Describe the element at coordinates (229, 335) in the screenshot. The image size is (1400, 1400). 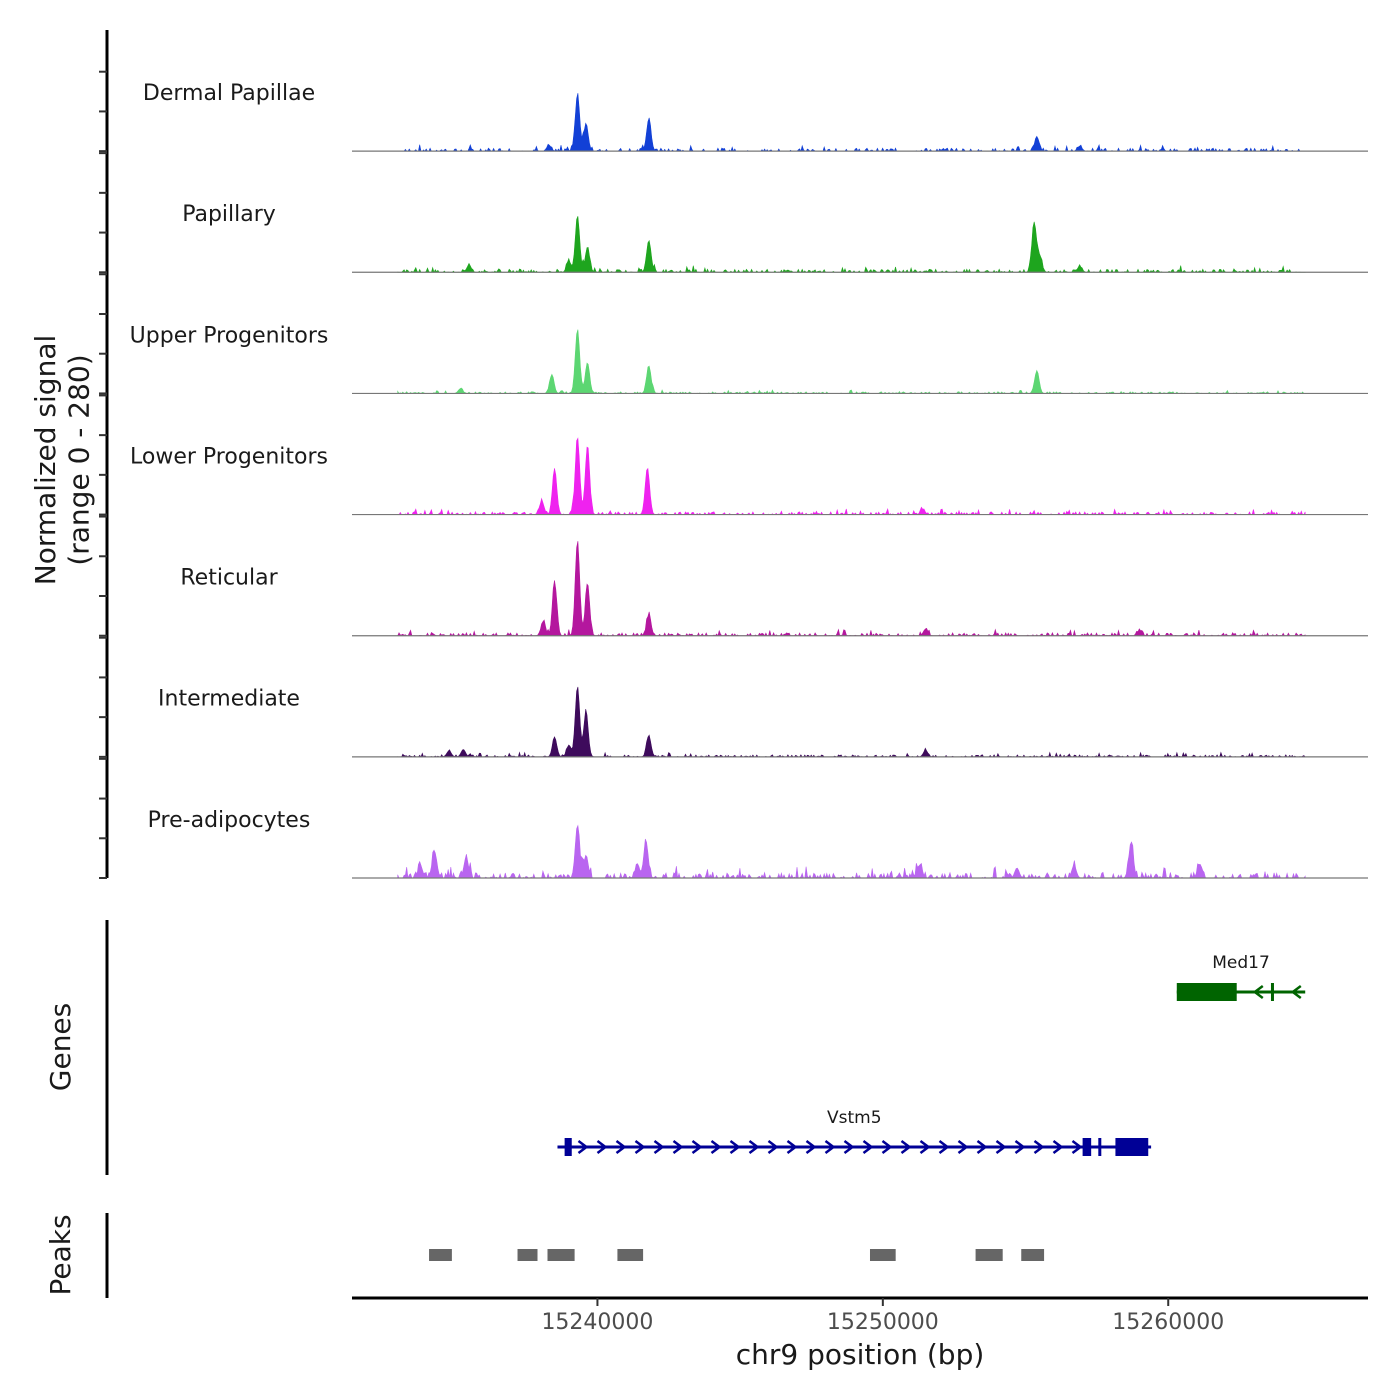
I see `track-label: Upper Progenitors` at that location.